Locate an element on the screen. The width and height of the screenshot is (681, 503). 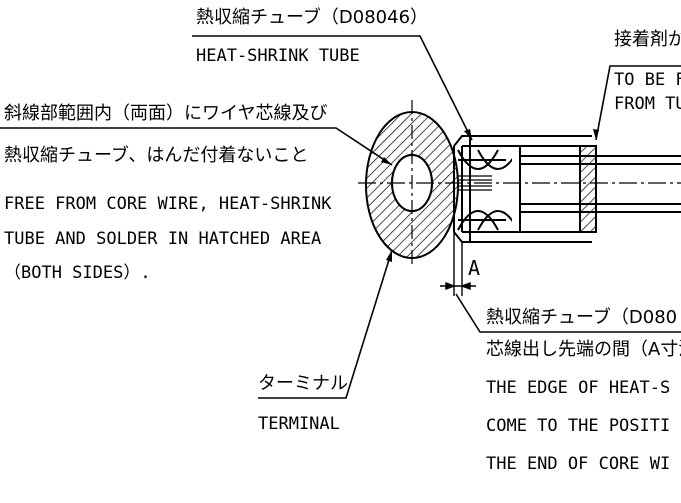
leader-arrows is located at coordinates (490, 195).